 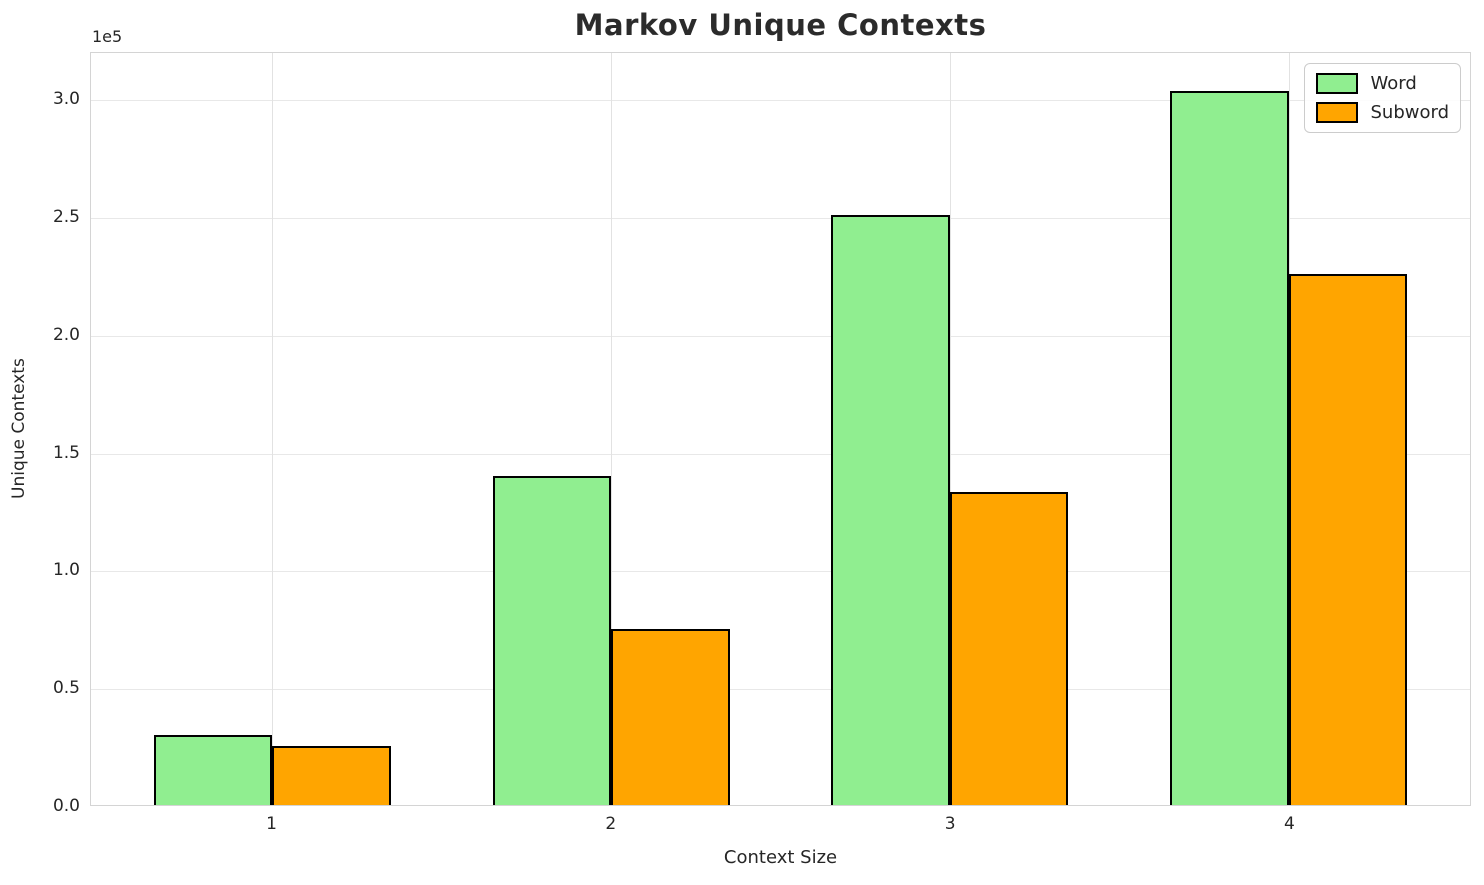 What do you see at coordinates (1009, 648) in the screenshot?
I see `bar-subword-ctx3` at bounding box center [1009, 648].